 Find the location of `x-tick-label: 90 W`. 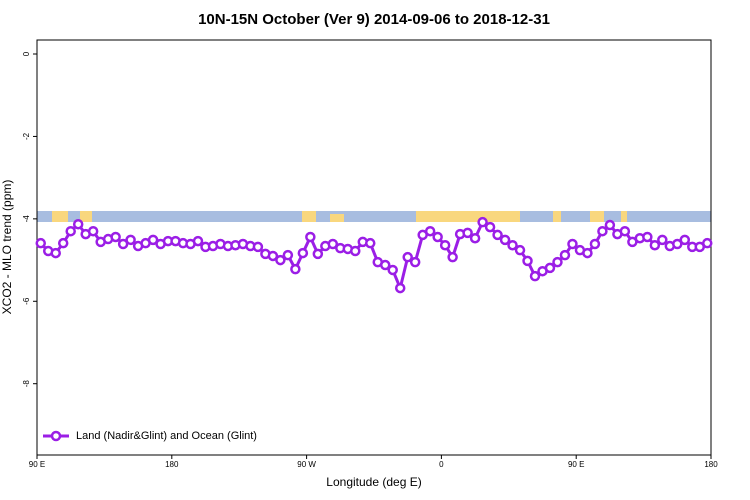

x-tick-label: 90 W is located at coordinates (306, 464).